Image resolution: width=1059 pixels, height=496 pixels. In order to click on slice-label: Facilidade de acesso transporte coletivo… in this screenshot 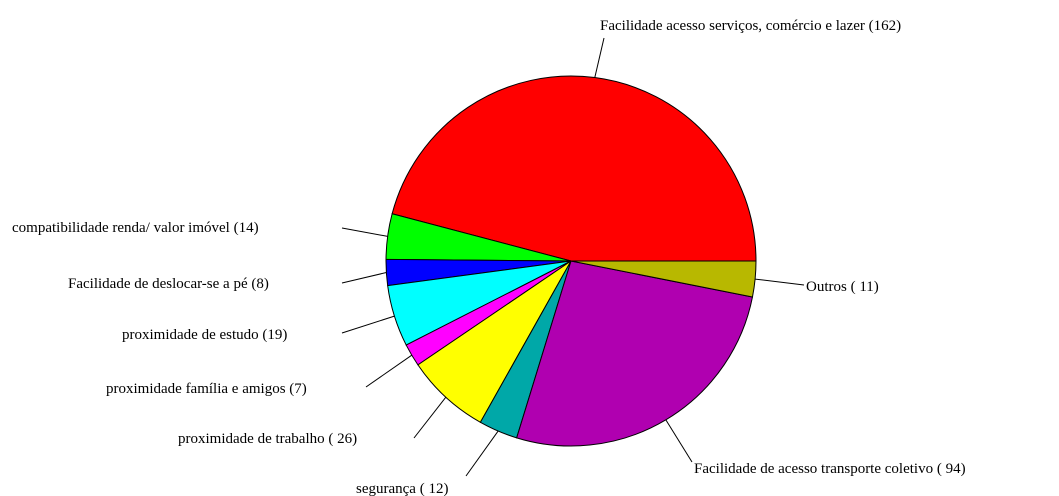, I will do `click(830, 469)`.